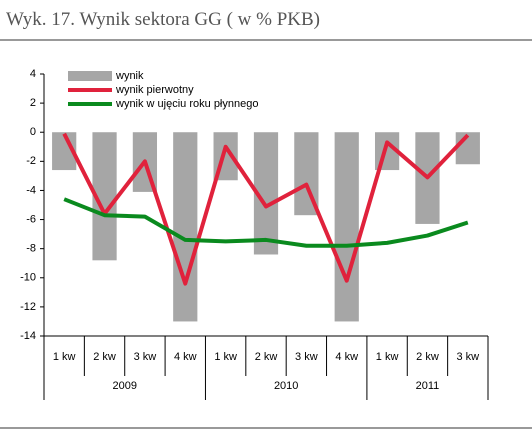  I want to click on group-label: 2009, so click(124, 386).